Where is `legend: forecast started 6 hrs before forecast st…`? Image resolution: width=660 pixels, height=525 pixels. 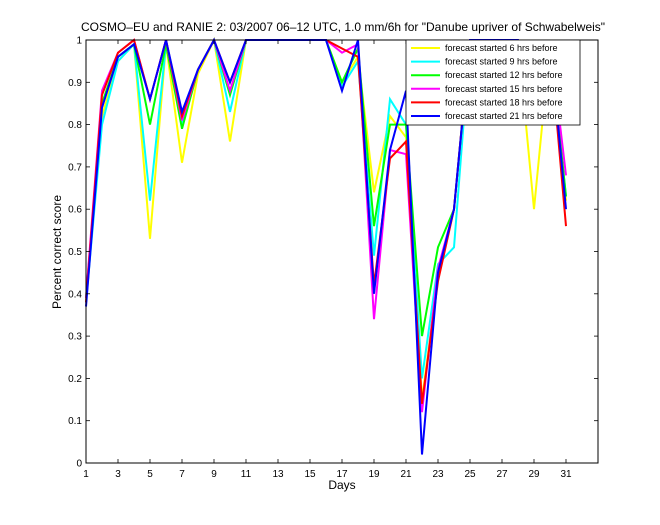 legend: forecast started 6 hrs before forecast st… is located at coordinates (493, 82).